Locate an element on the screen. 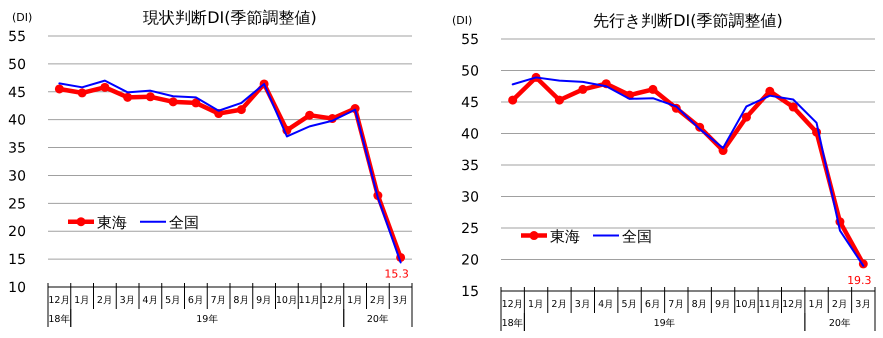  data-label: 15.3 is located at coordinates (396, 273).